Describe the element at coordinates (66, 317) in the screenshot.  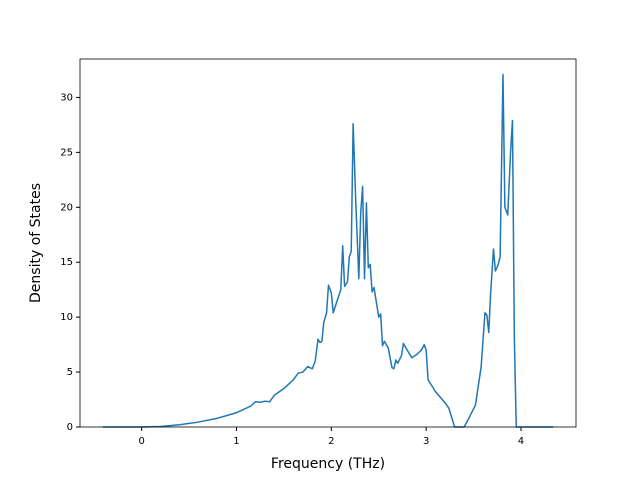
I see `y-tick-label: 10` at that location.